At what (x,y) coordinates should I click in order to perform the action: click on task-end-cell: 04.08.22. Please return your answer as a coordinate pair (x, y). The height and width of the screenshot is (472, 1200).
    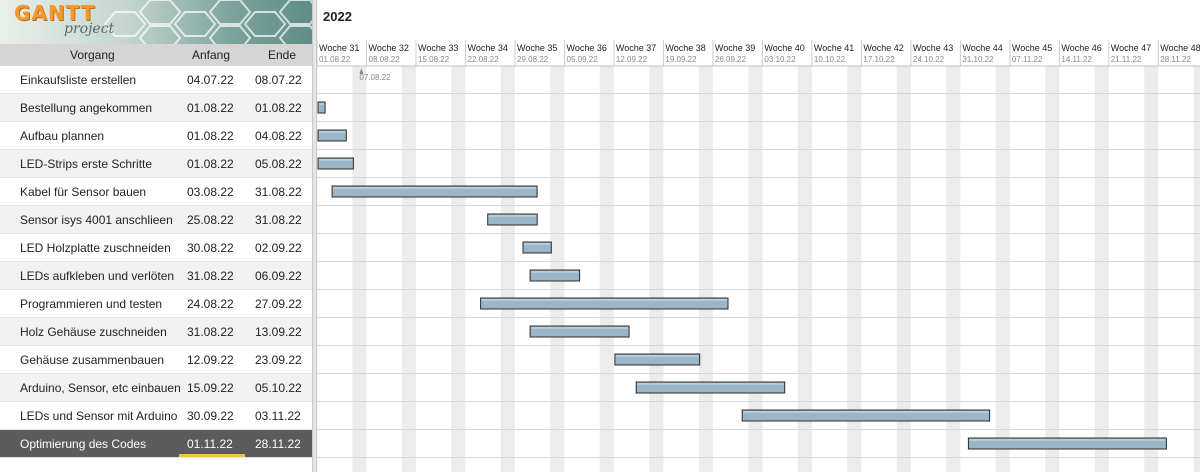
    Looking at the image, I should click on (278, 136).